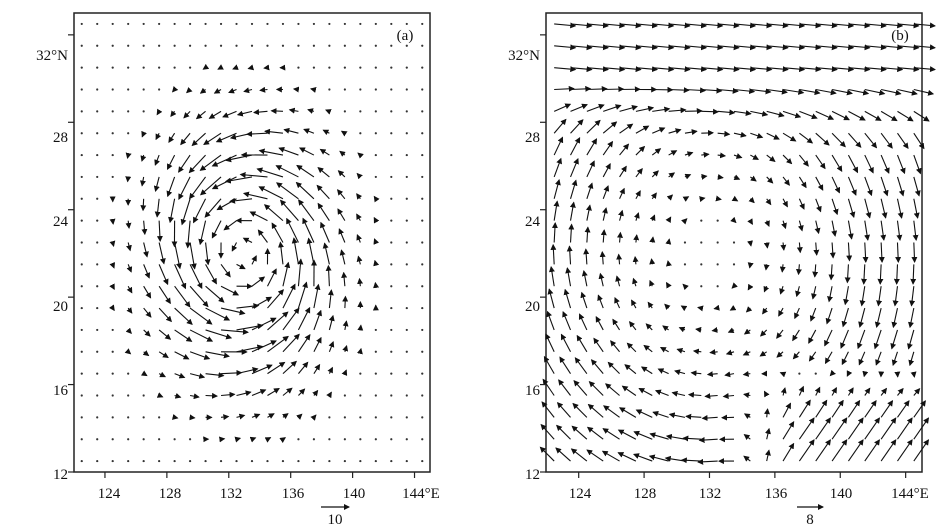 The image size is (952, 531). Describe the element at coordinates (532, 475) in the screenshot. I see `panel-b-y-tick-label: 12` at that location.